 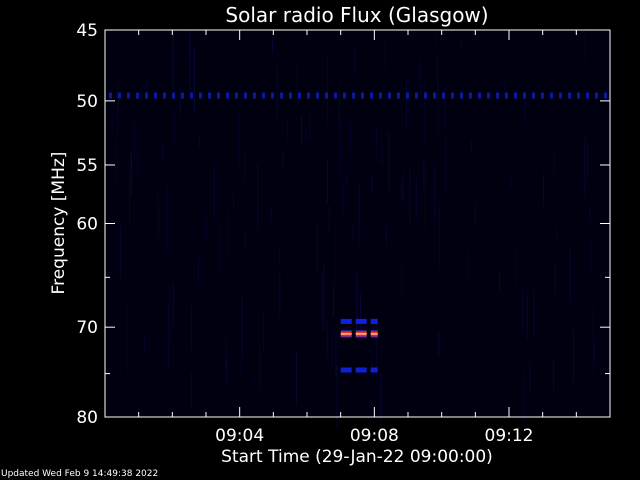 I want to click on chart-title: Solar radio Flux (Glasgow), so click(x=356, y=15).